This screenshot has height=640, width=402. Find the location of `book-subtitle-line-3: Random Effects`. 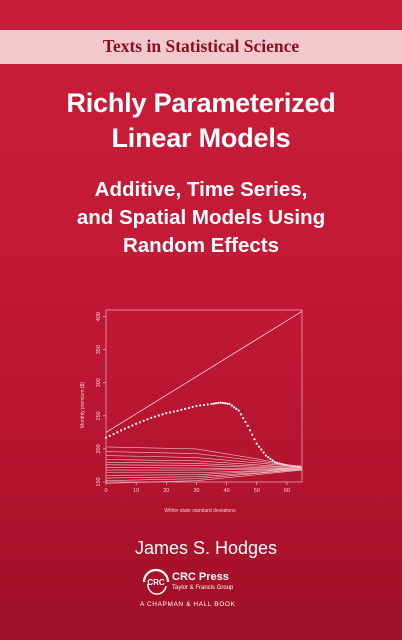

book-subtitle-line-3: Random Effects is located at coordinates (201, 245).